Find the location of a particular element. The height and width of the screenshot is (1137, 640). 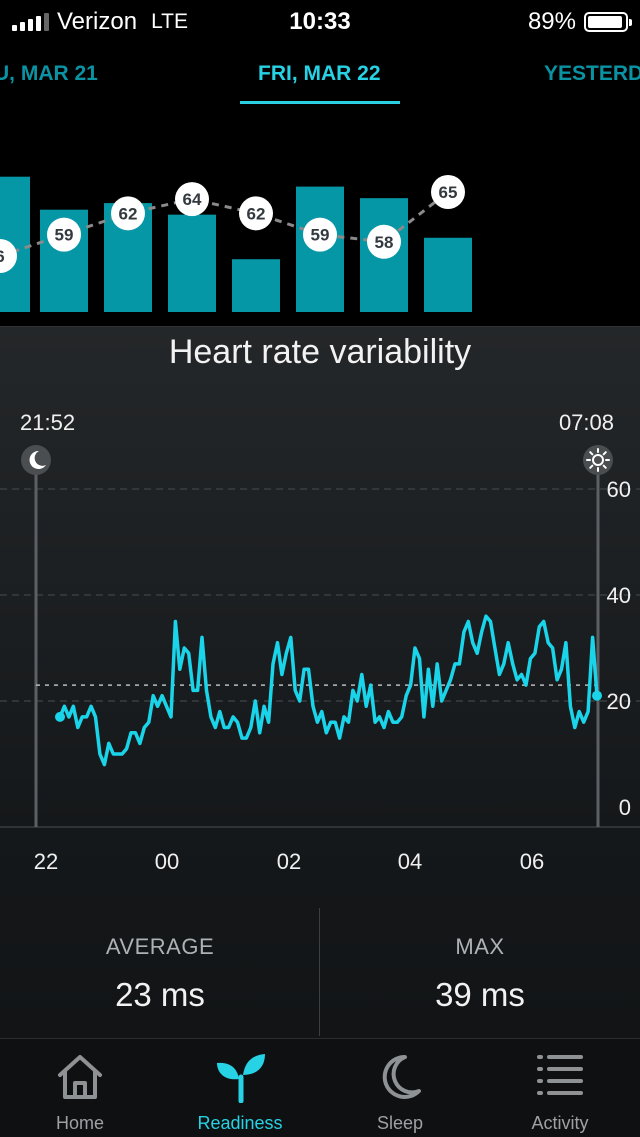

x-tick-label: 00 is located at coordinates (167, 861).